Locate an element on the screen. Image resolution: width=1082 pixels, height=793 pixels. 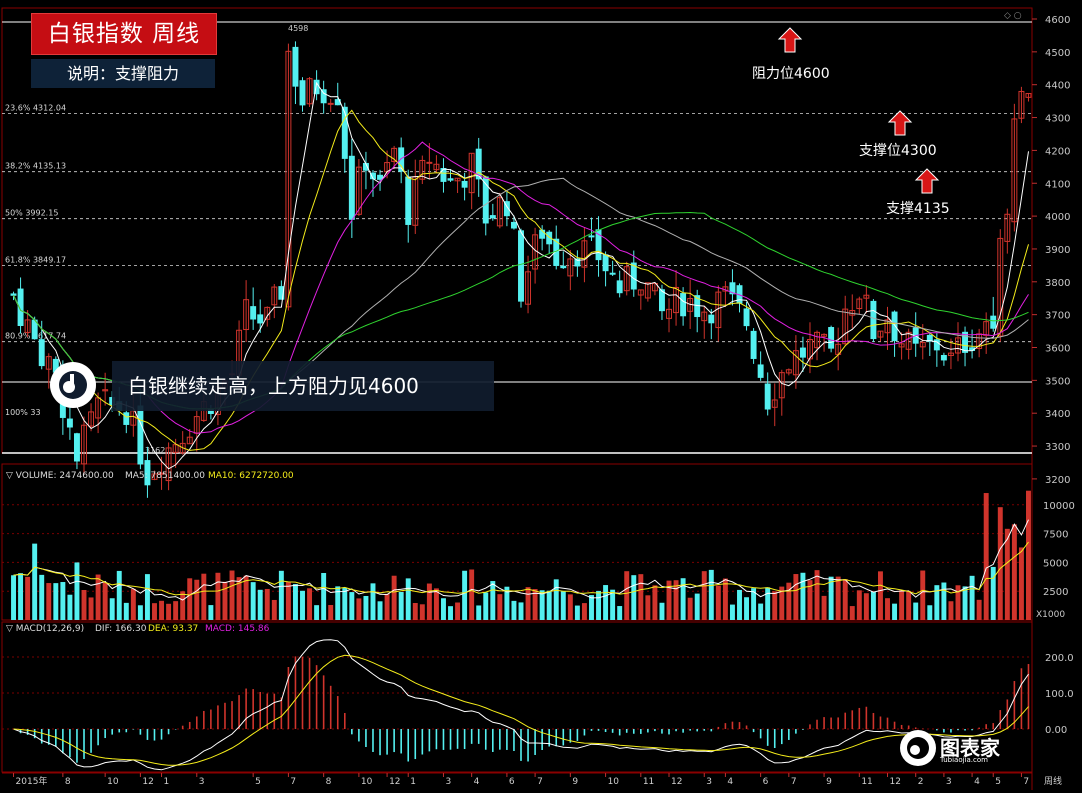
macd-tick-label: 200.0 is located at coordinates (1059, 658).